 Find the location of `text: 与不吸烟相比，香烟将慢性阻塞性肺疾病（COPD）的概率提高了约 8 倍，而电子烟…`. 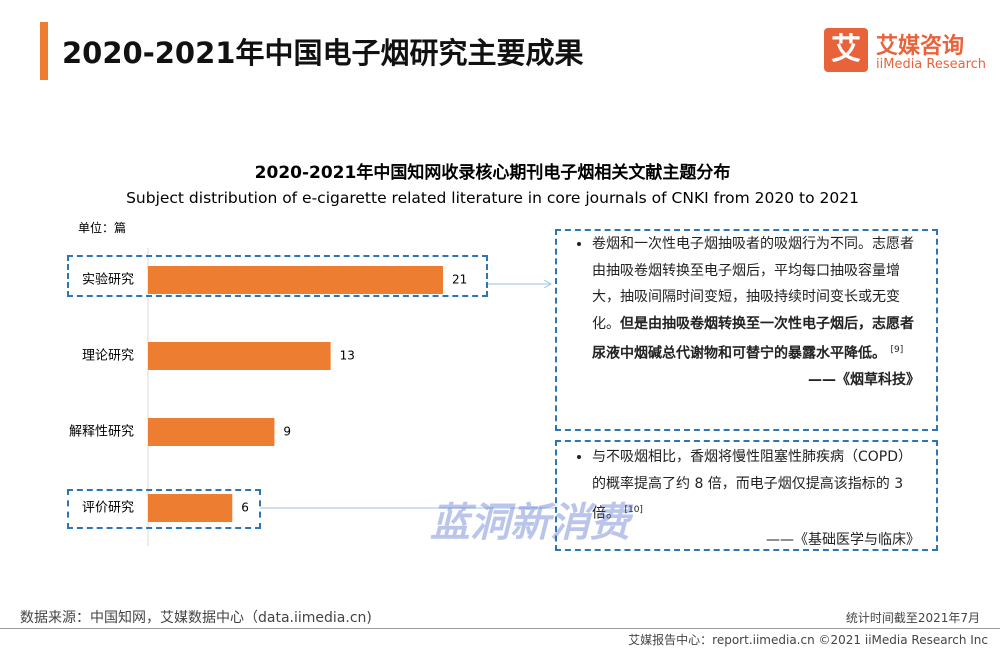

text: 与不吸烟相比，香烟将慢性阻塞性肺疾病（COPD）的概率提高了约 8 倍，而电子烟… is located at coordinates (752, 485).